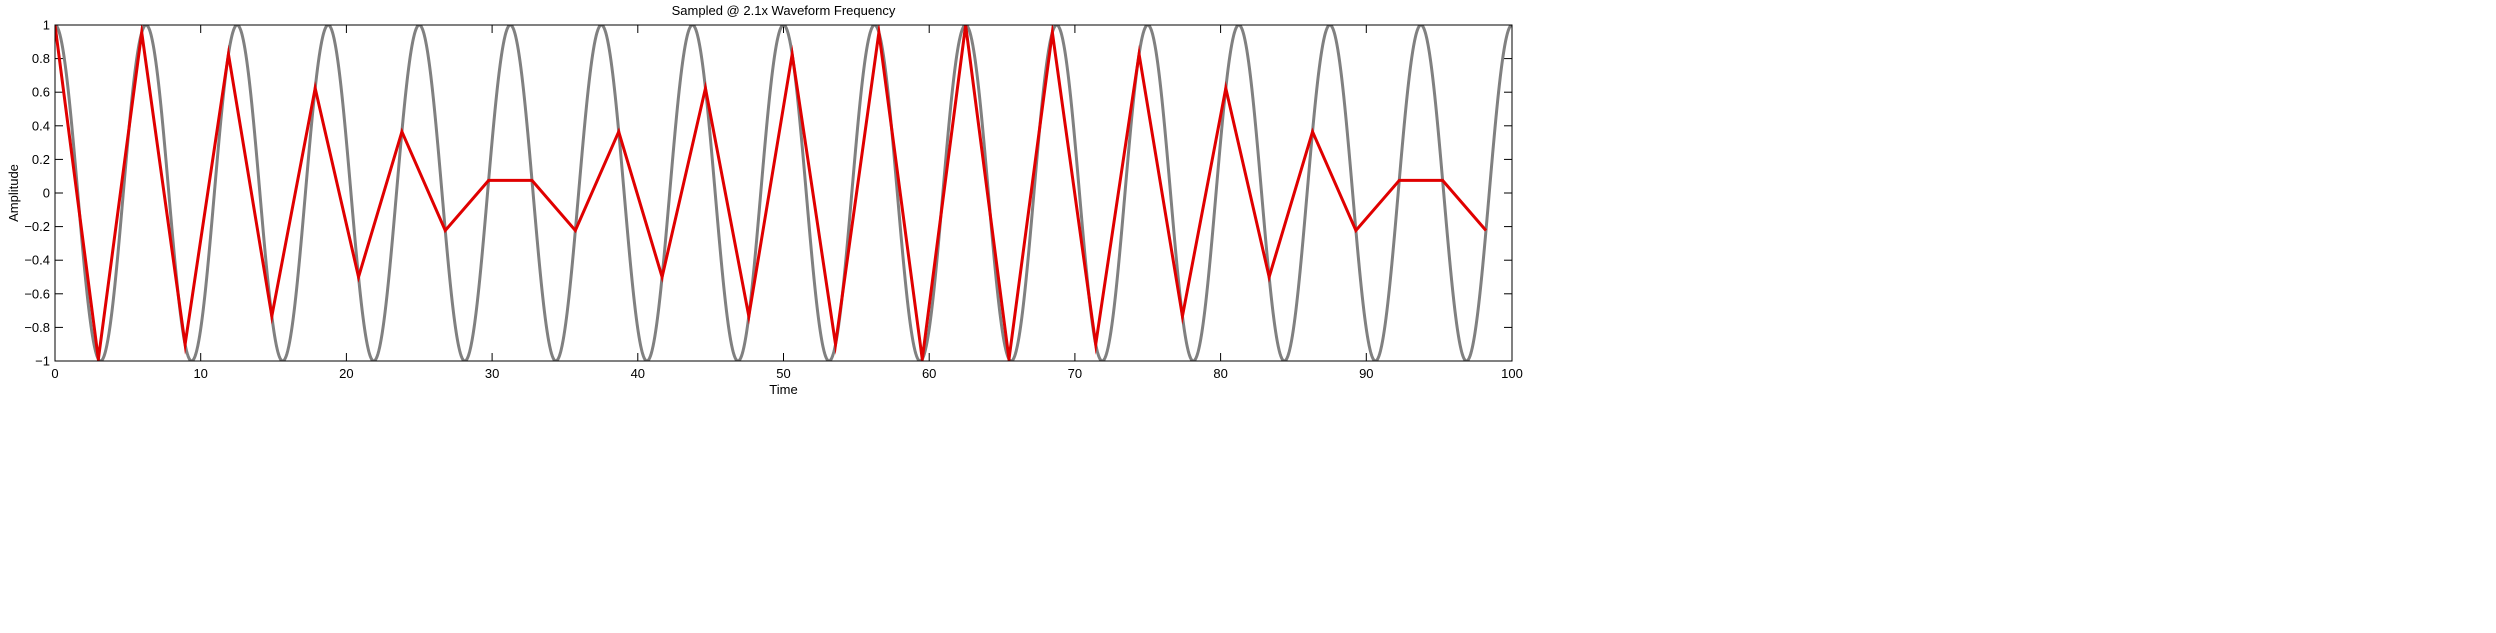 The height and width of the screenshot is (633, 2496). What do you see at coordinates (13, 193) in the screenshot?
I see `y-axis-label: Amplitude` at bounding box center [13, 193].